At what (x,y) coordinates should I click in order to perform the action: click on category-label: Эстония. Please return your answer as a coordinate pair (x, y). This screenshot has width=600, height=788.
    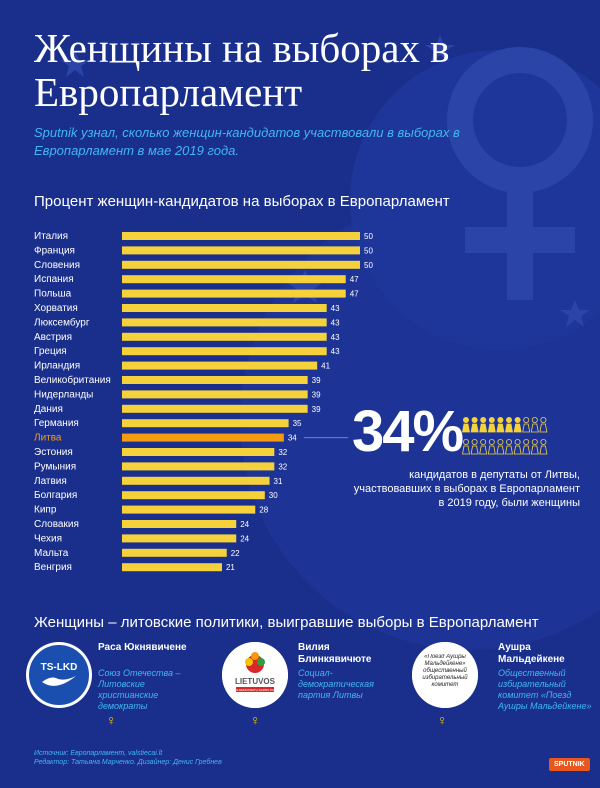
    Looking at the image, I should click on (53, 452).